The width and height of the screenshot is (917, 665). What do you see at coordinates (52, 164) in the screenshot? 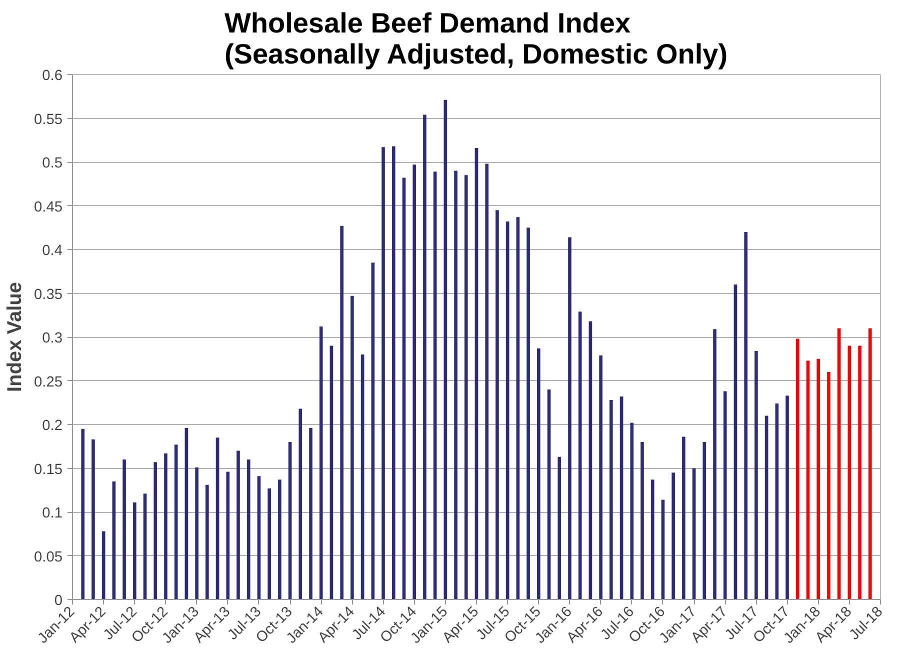
I see `y-tick-label: 0.5` at bounding box center [52, 164].